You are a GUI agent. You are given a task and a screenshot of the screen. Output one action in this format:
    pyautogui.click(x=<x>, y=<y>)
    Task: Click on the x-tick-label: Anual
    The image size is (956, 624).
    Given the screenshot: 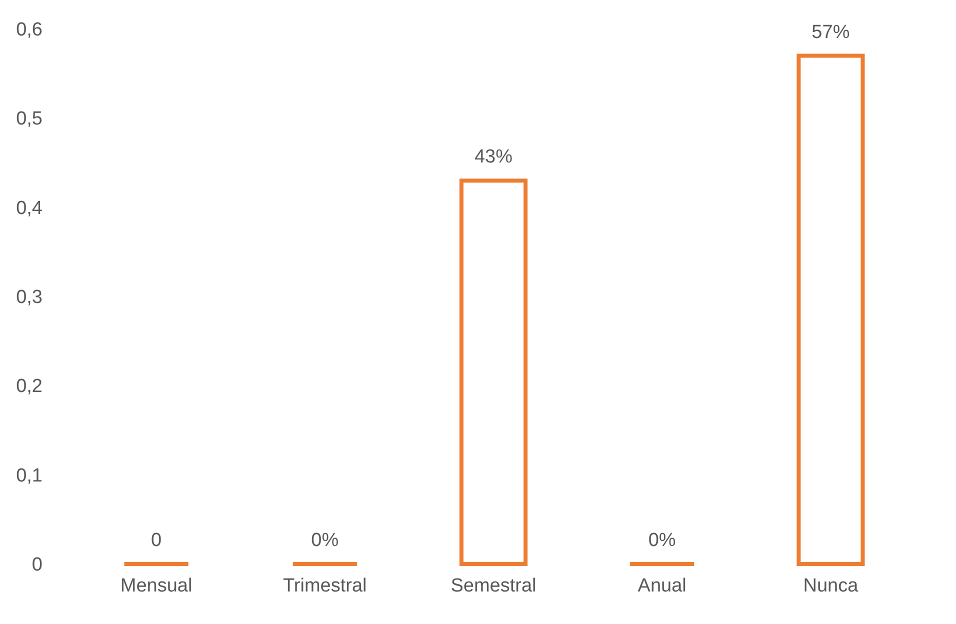 What is the action you would take?
    pyautogui.click(x=662, y=586)
    